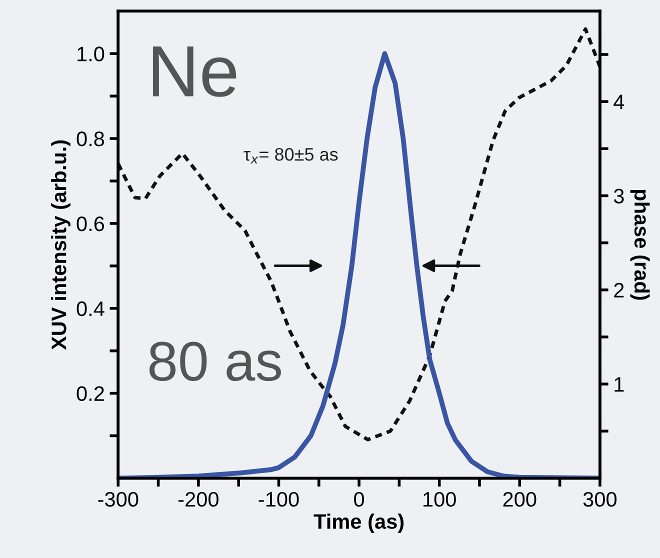 The width and height of the screenshot is (660, 558). Describe the element at coordinates (640, 245) in the screenshot. I see `y2-axis-title: phase (rad)` at that location.